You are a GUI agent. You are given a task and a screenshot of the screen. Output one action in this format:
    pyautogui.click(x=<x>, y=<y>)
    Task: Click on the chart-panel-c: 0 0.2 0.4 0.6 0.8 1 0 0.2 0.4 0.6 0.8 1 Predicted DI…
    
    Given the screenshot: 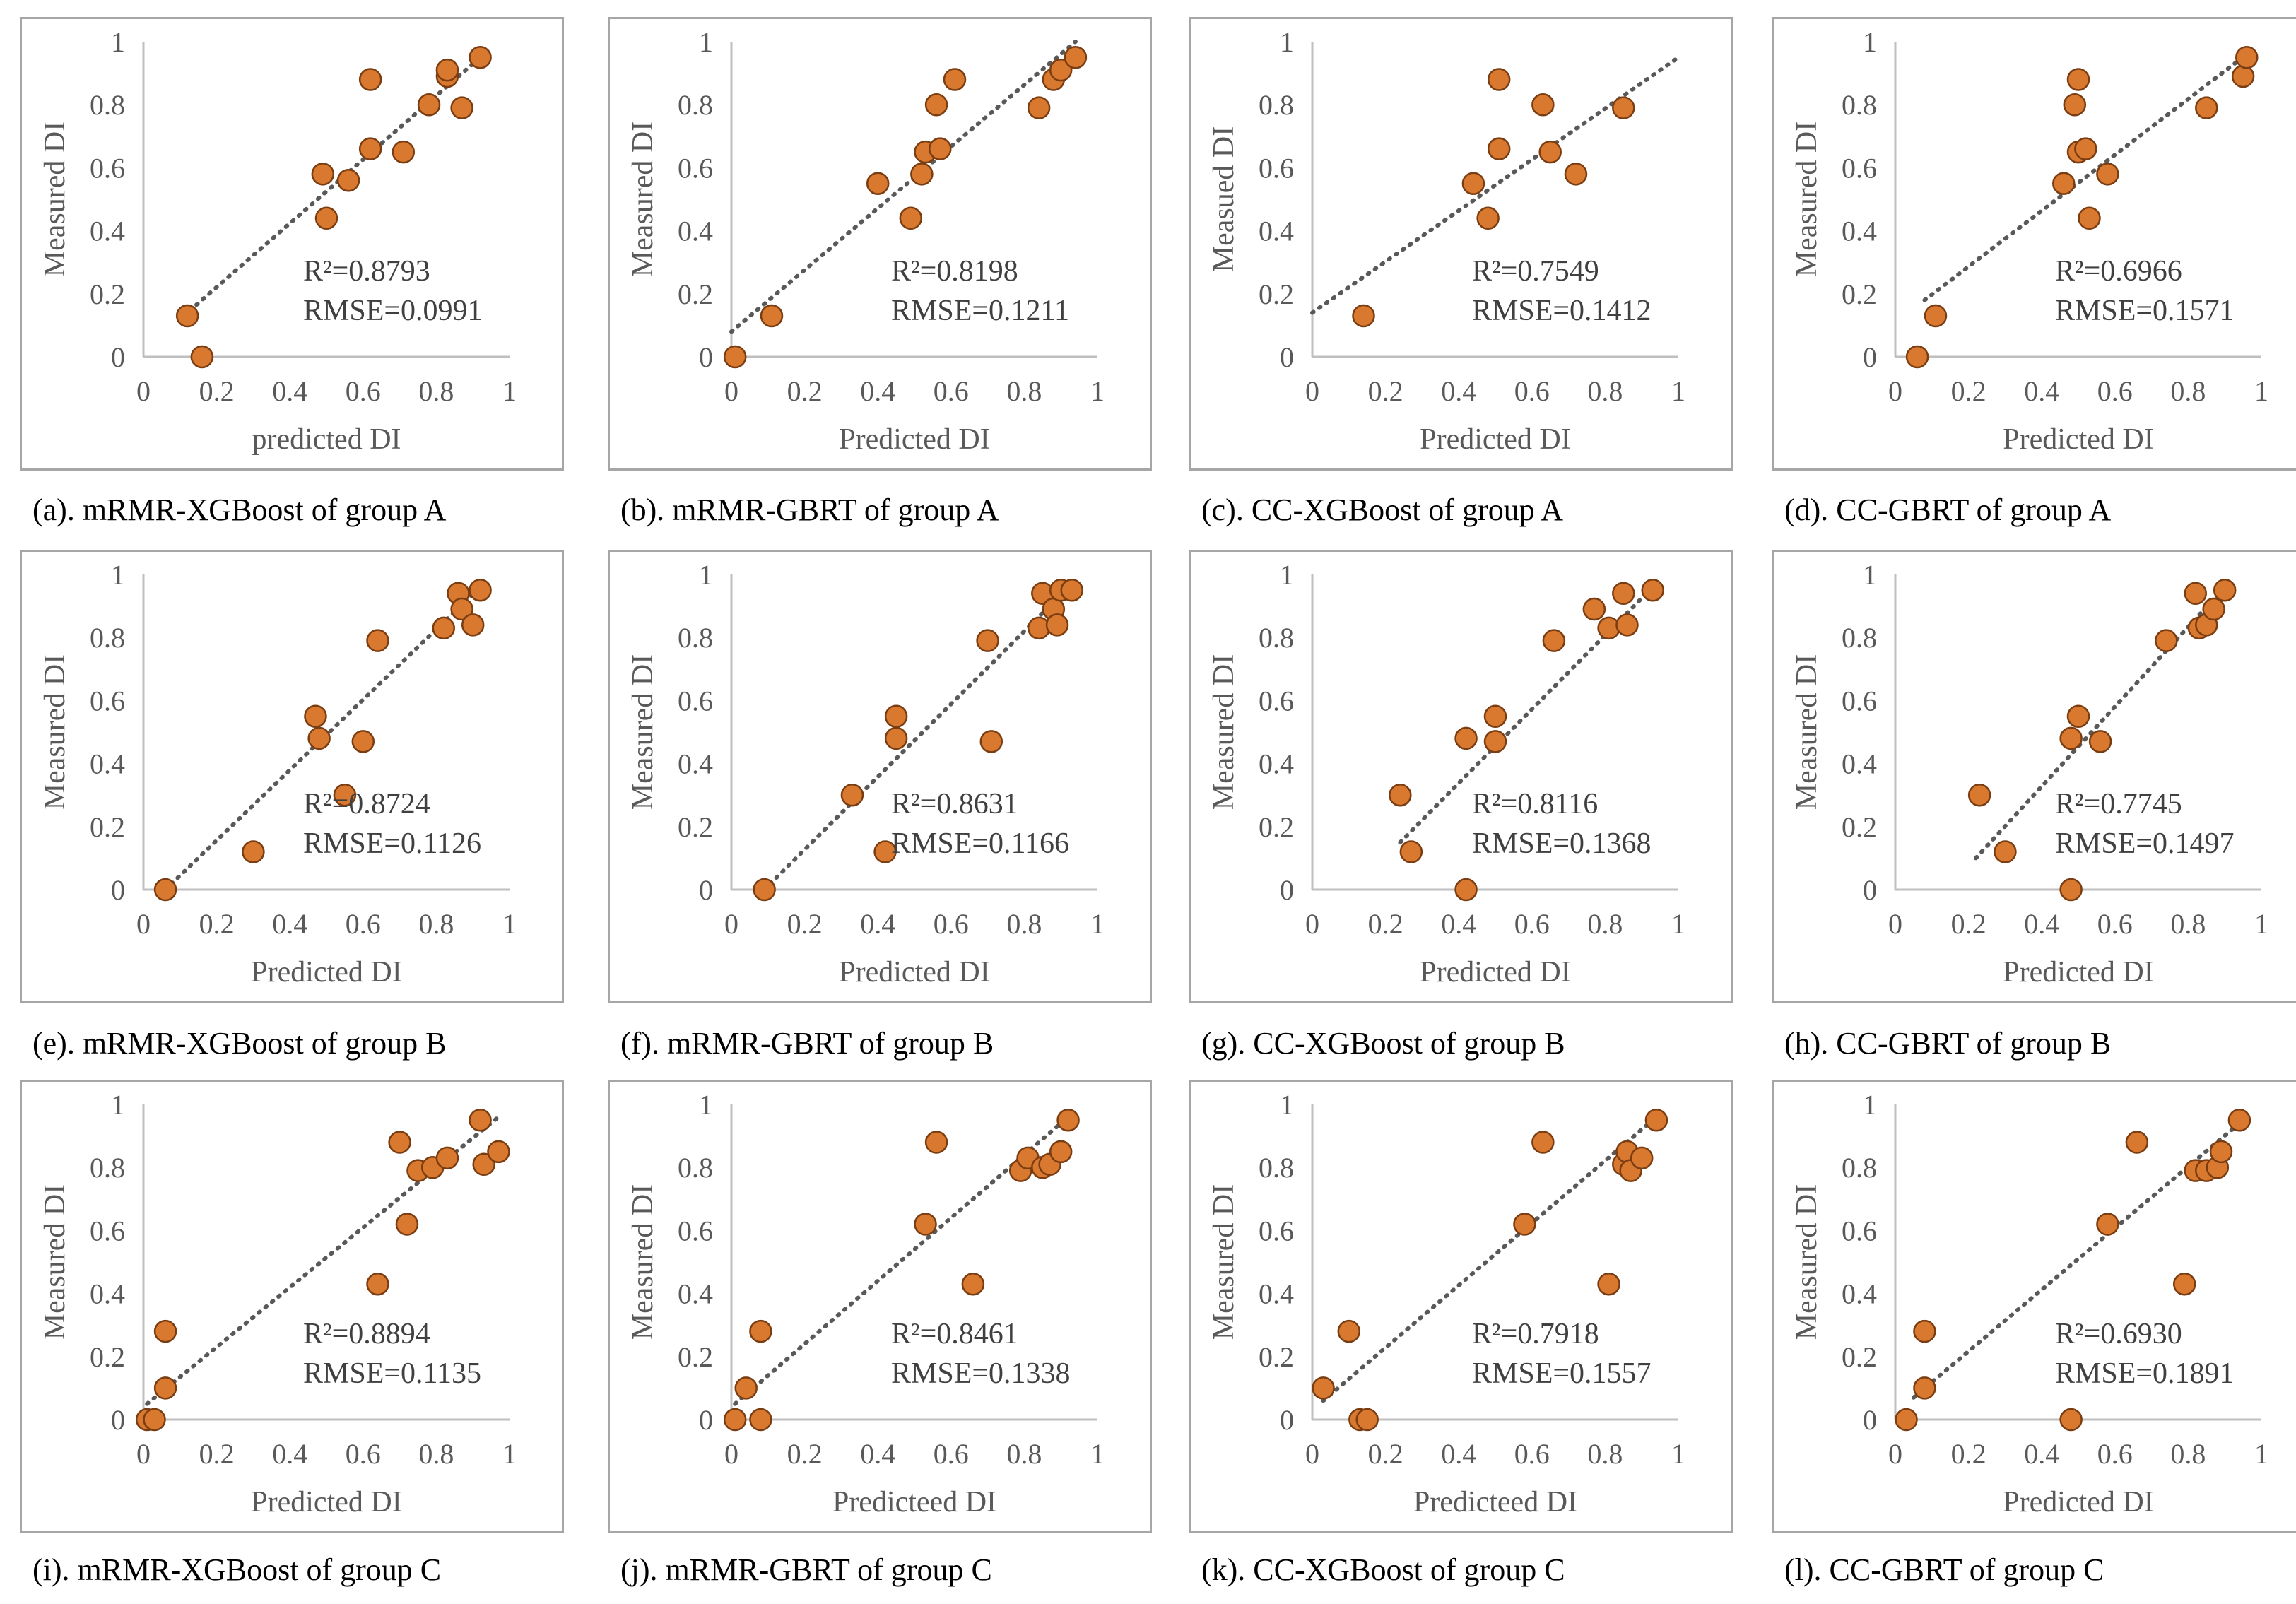 What is the action you would take?
    pyautogui.click(x=1461, y=244)
    